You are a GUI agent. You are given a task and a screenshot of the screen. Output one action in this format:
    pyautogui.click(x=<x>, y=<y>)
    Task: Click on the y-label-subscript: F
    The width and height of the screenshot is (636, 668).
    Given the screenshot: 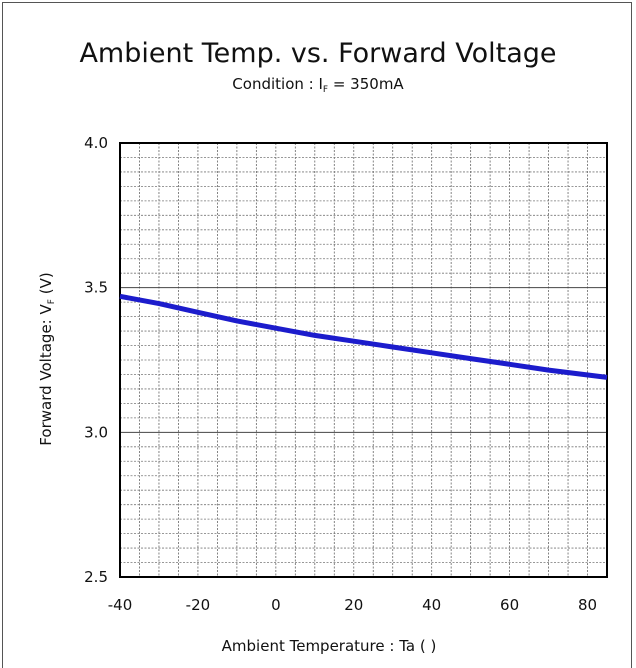 What is the action you would take?
    pyautogui.click(x=52, y=301)
    